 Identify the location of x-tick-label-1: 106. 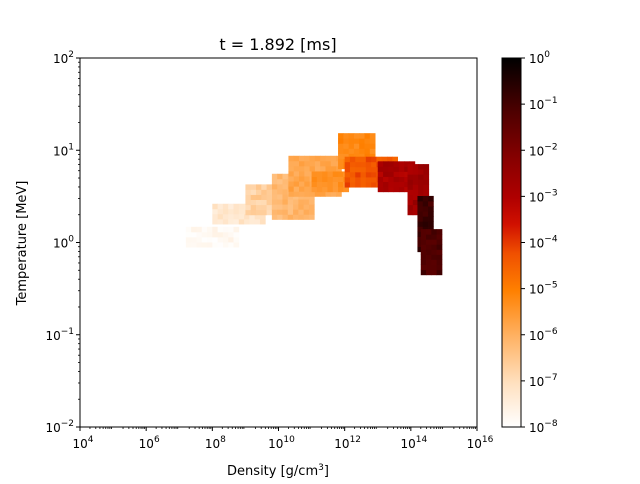
(149, 443).